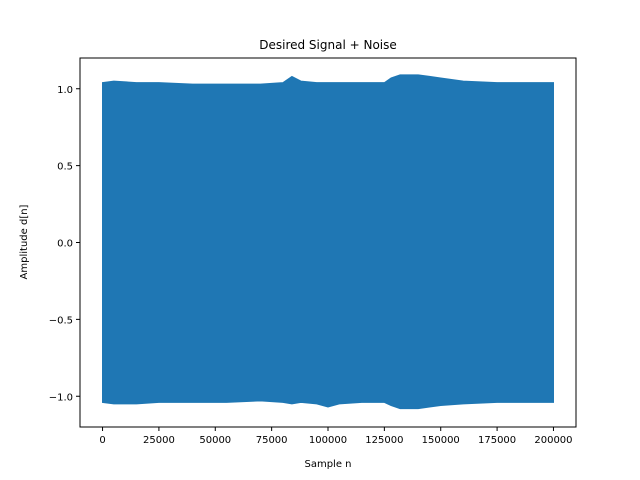 Image resolution: width=640 pixels, height=480 pixels. I want to click on x-axis-label: Sample n, so click(327, 464).